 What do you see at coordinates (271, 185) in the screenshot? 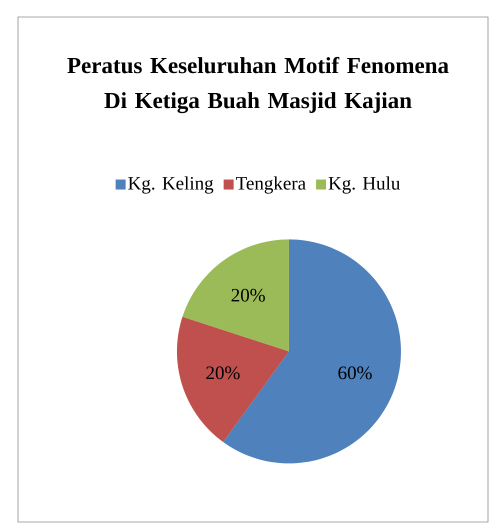
I see `legend-label: Tengkera` at bounding box center [271, 185].